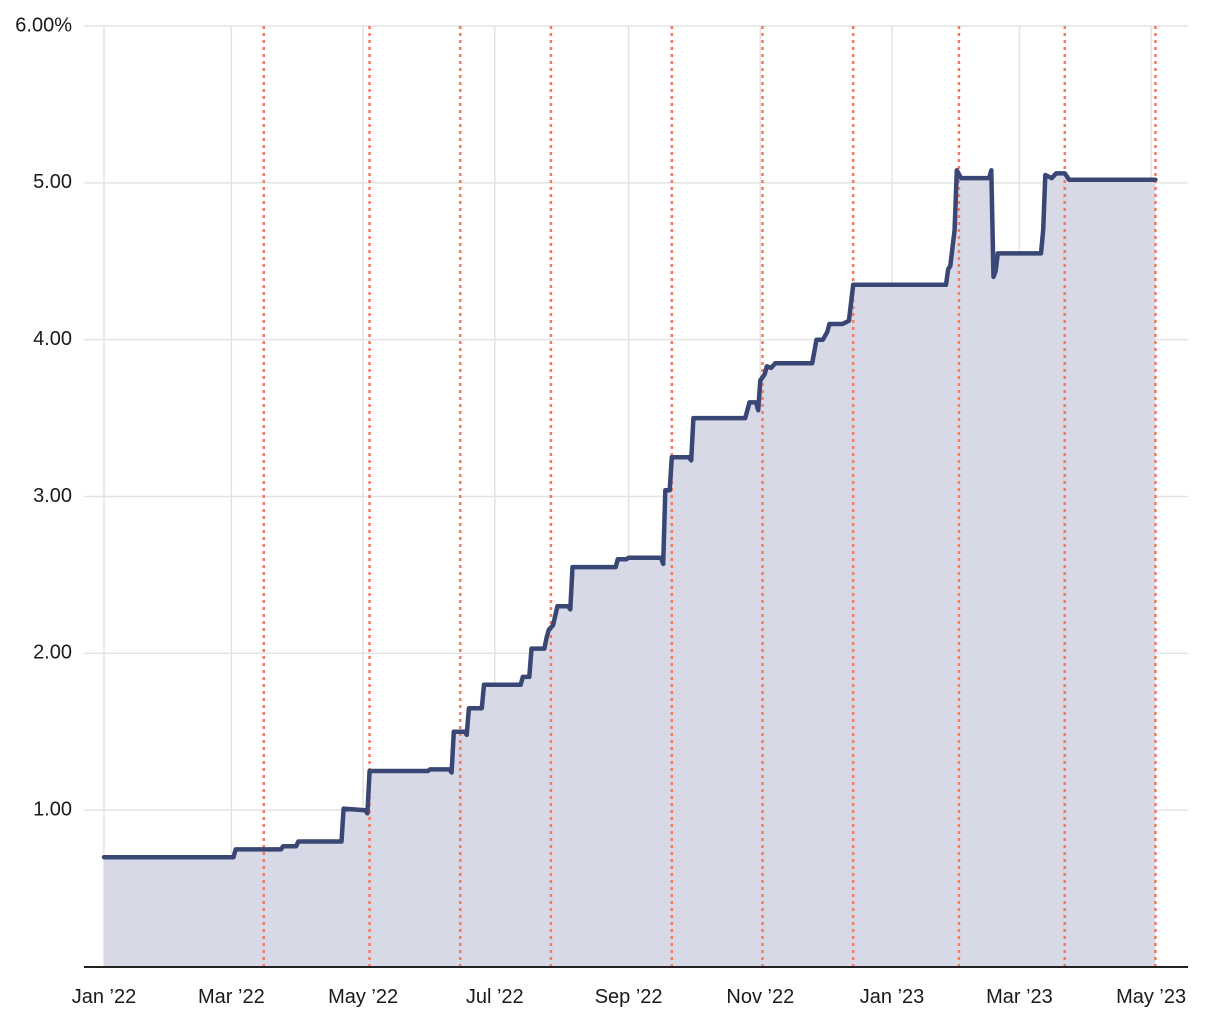 The width and height of the screenshot is (1220, 1020). Describe the element at coordinates (52, 182) in the screenshot. I see `y-tick-label-4: 5.00` at that location.